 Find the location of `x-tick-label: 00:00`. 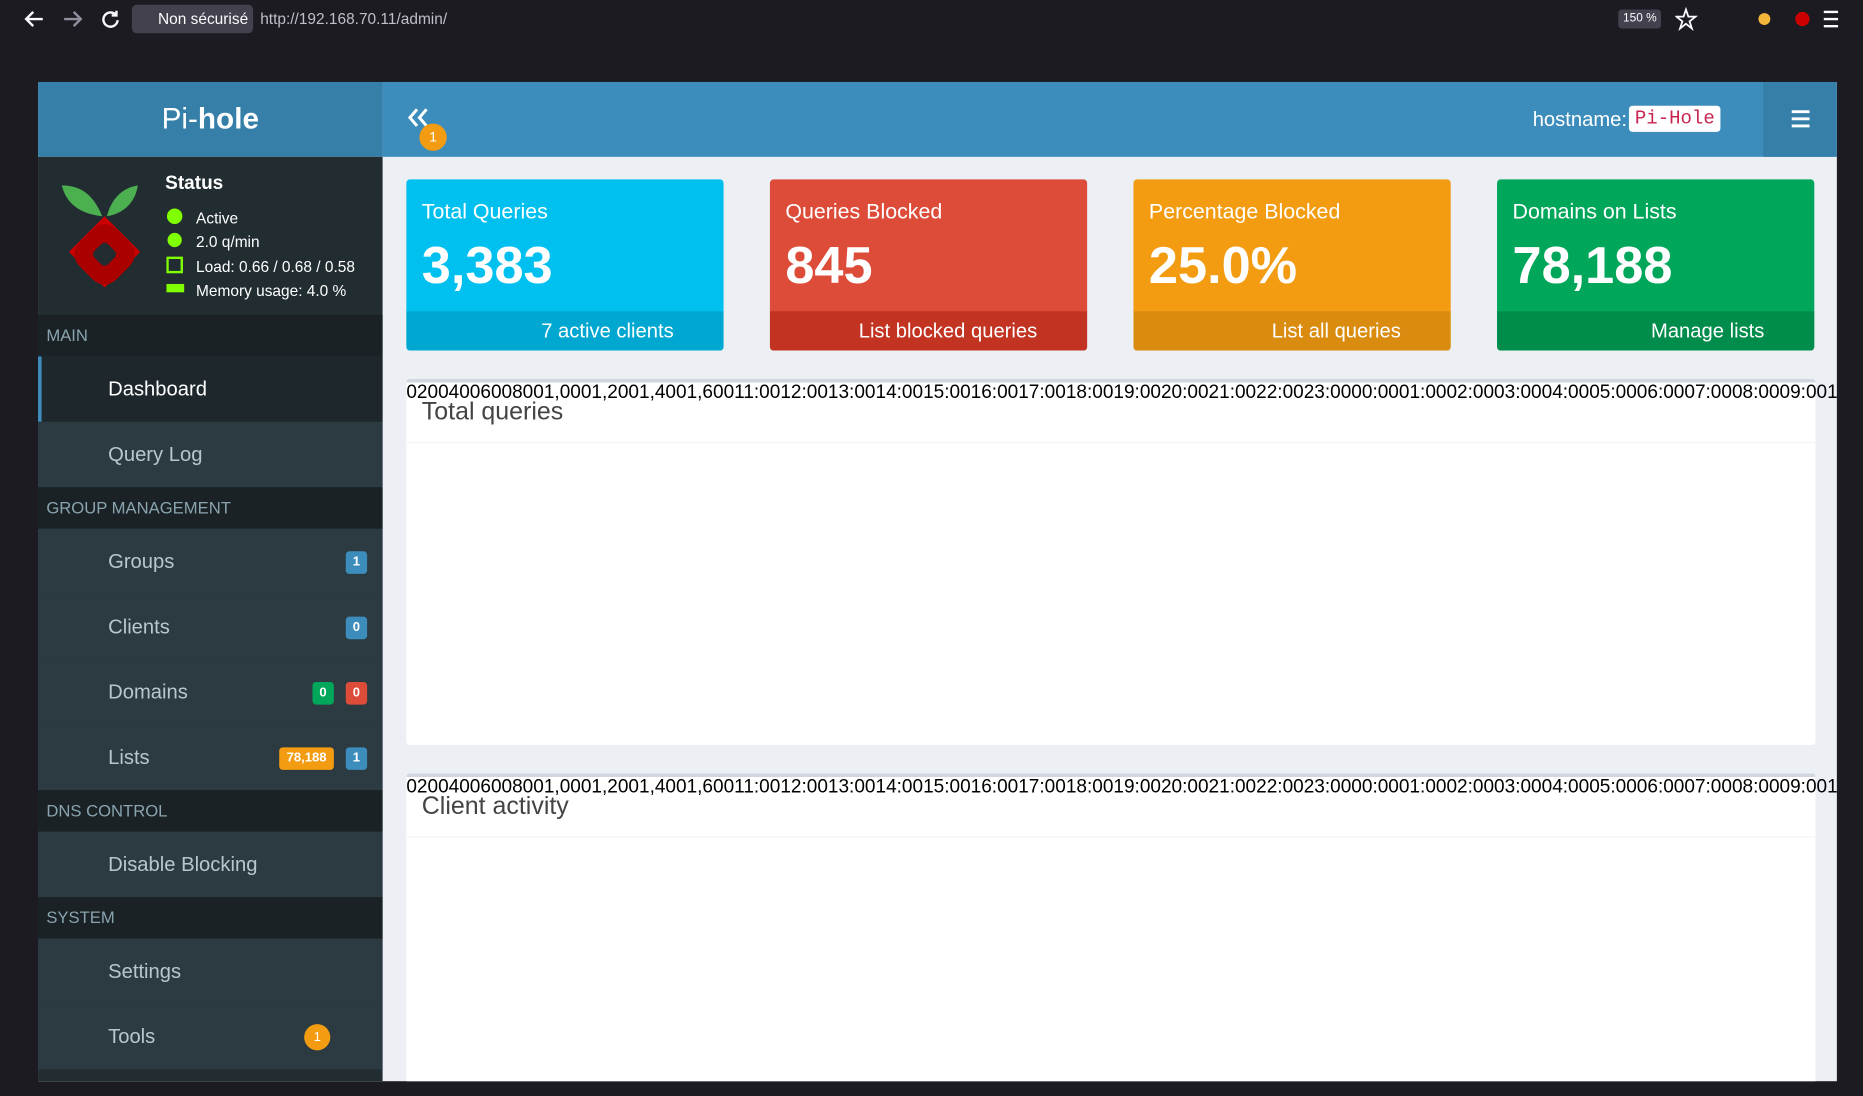

x-tick-label: 00:00 is located at coordinates (1375, 787).